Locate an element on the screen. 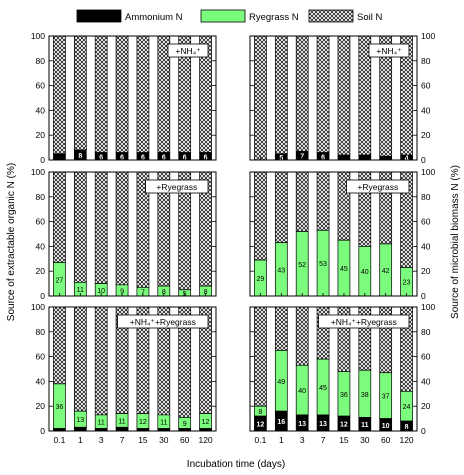  y-axis-title-left: Source of extractable organic N (%) is located at coordinates (11, 242).